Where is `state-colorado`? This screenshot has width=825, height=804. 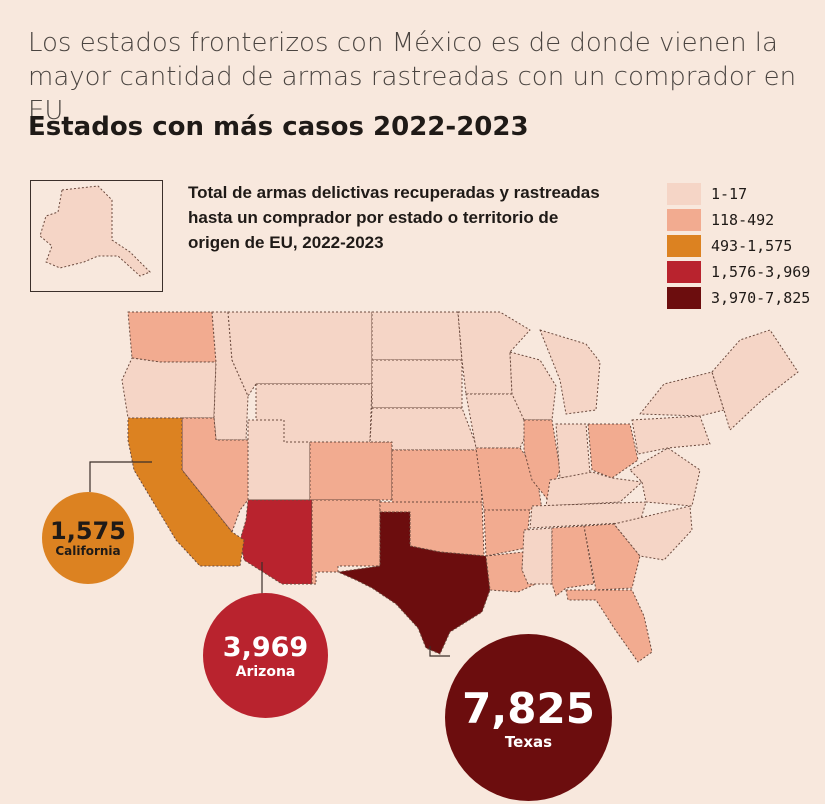
state-colorado is located at coordinates (351, 471).